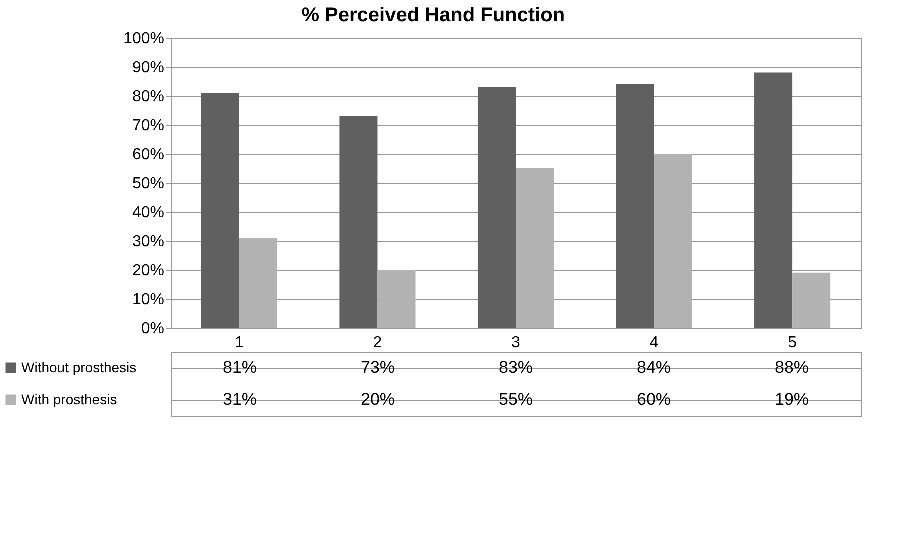 The image size is (906, 556). Describe the element at coordinates (70, 400) in the screenshot. I see `legend-label: With prosthesis` at that location.